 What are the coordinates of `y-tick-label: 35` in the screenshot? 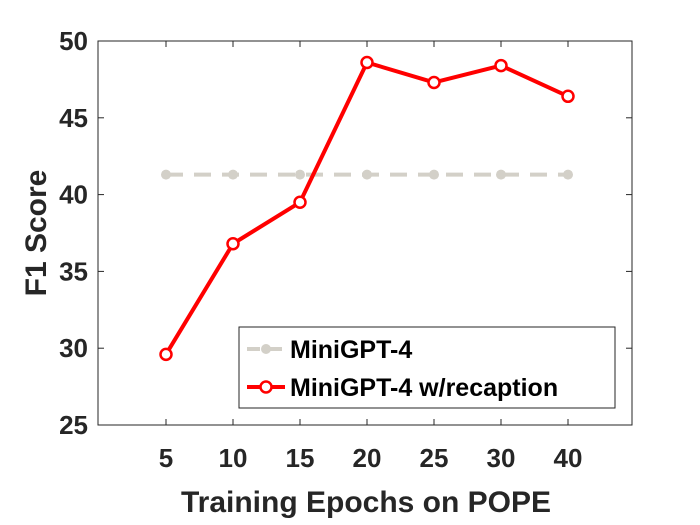 It's located at (73, 271).